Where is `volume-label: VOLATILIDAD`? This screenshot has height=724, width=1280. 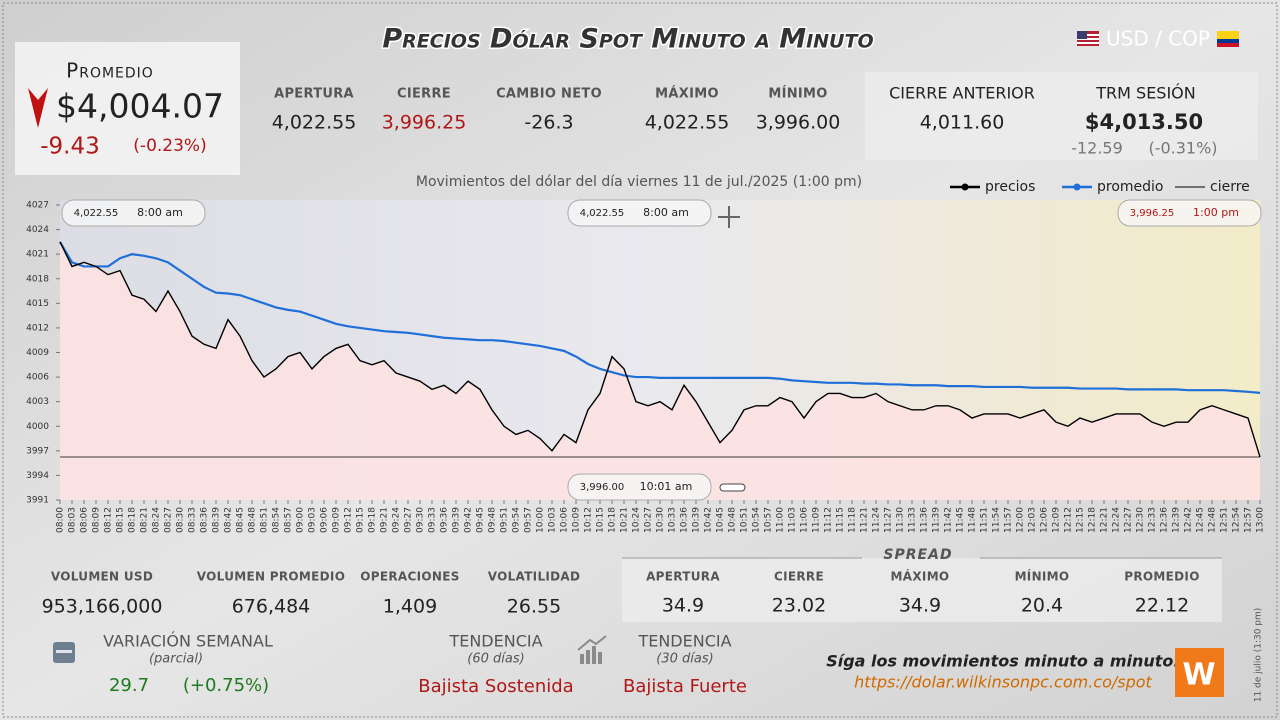
volume-label: VOLATILIDAD is located at coordinates (534, 577).